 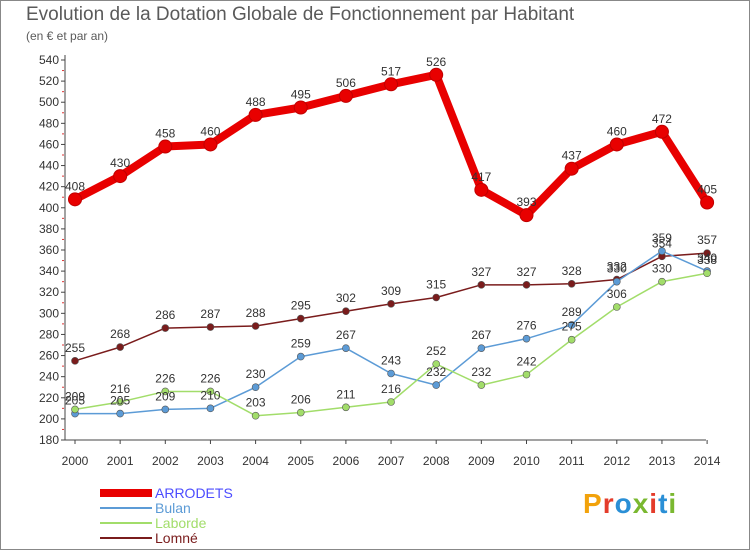 What do you see at coordinates (256, 374) in the screenshot?
I see `data-label: 230` at bounding box center [256, 374].